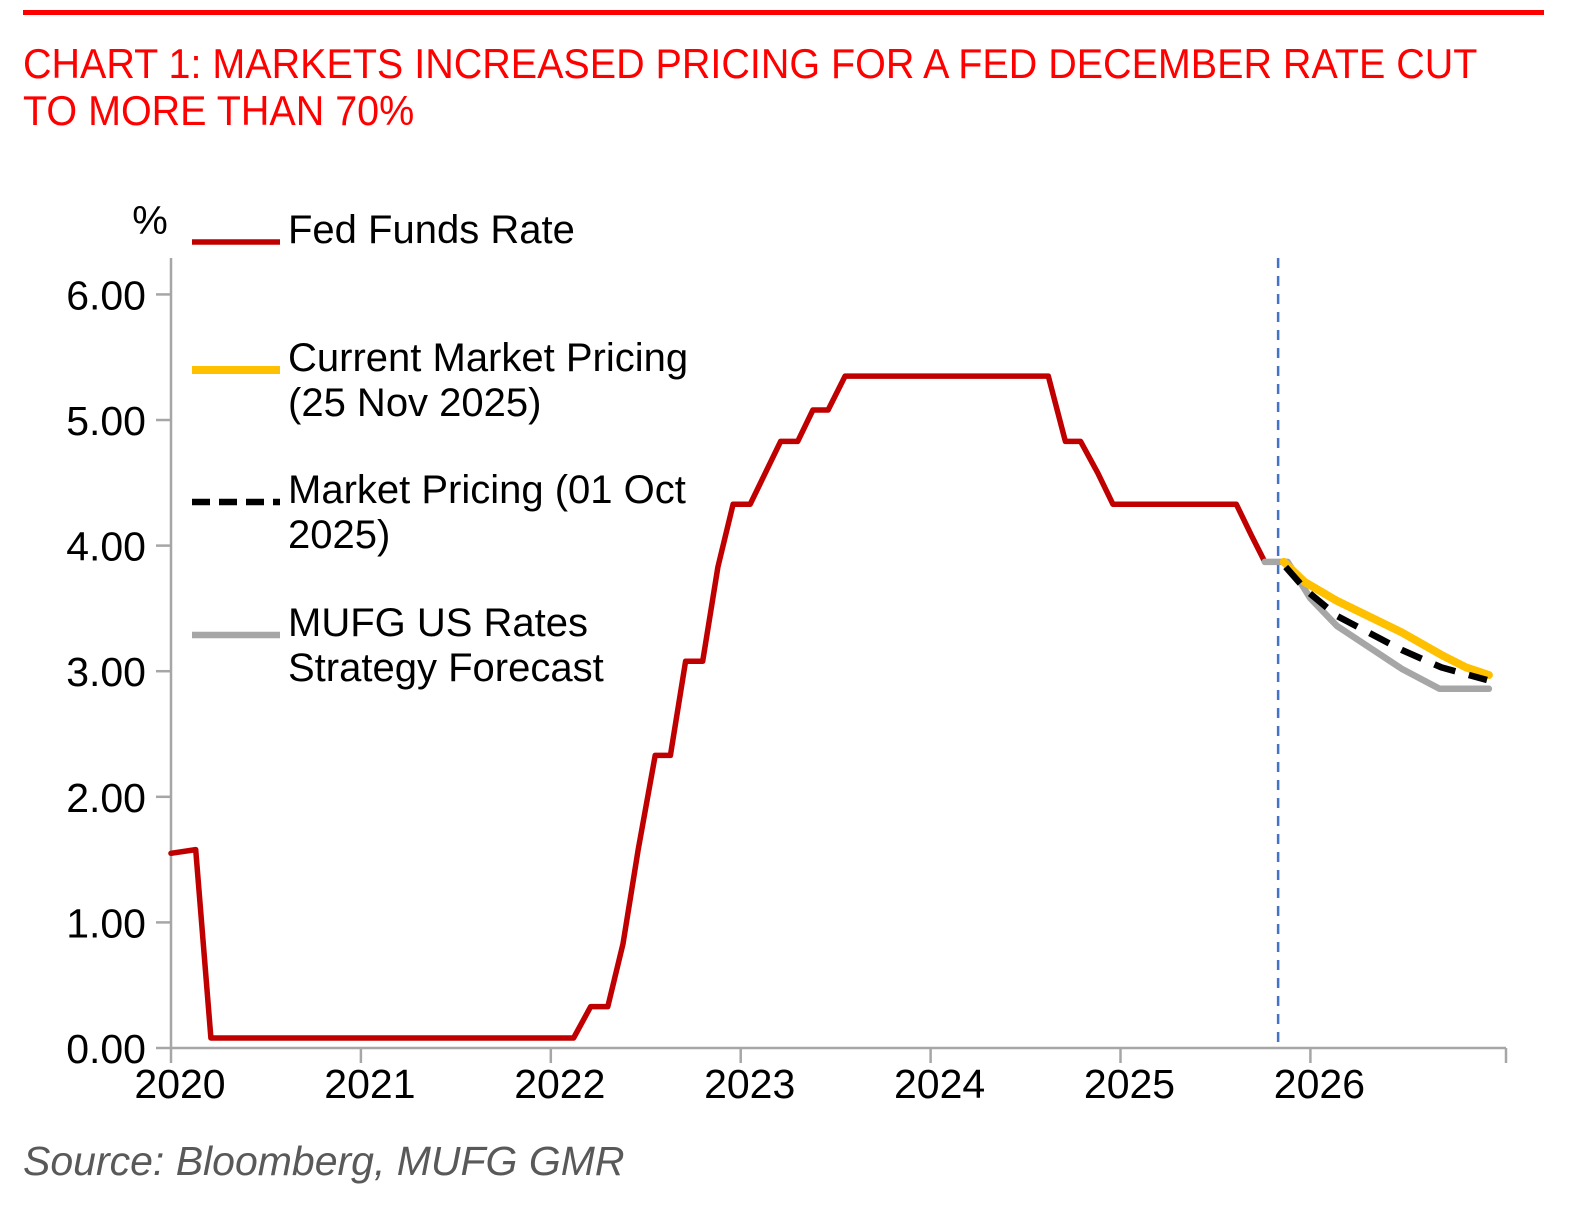 The width and height of the screenshot is (1582, 1226). What do you see at coordinates (939, 1084) in the screenshot?
I see `x-tick-label-2024: 2024` at bounding box center [939, 1084].